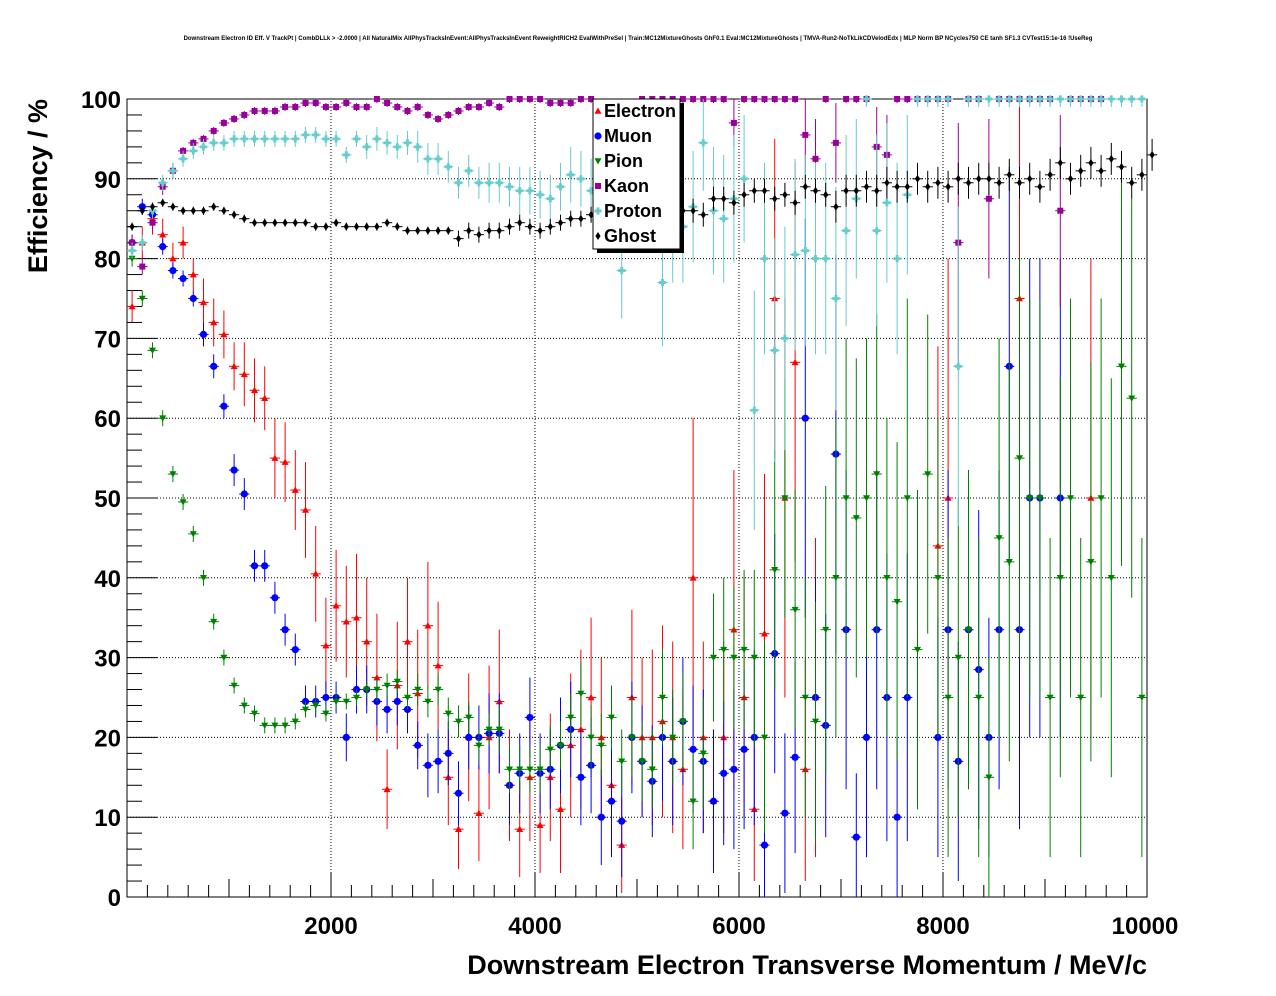 The width and height of the screenshot is (1276, 996). Describe the element at coordinates (598, 186) in the screenshot. I see `legend-kaon-marker` at that location.